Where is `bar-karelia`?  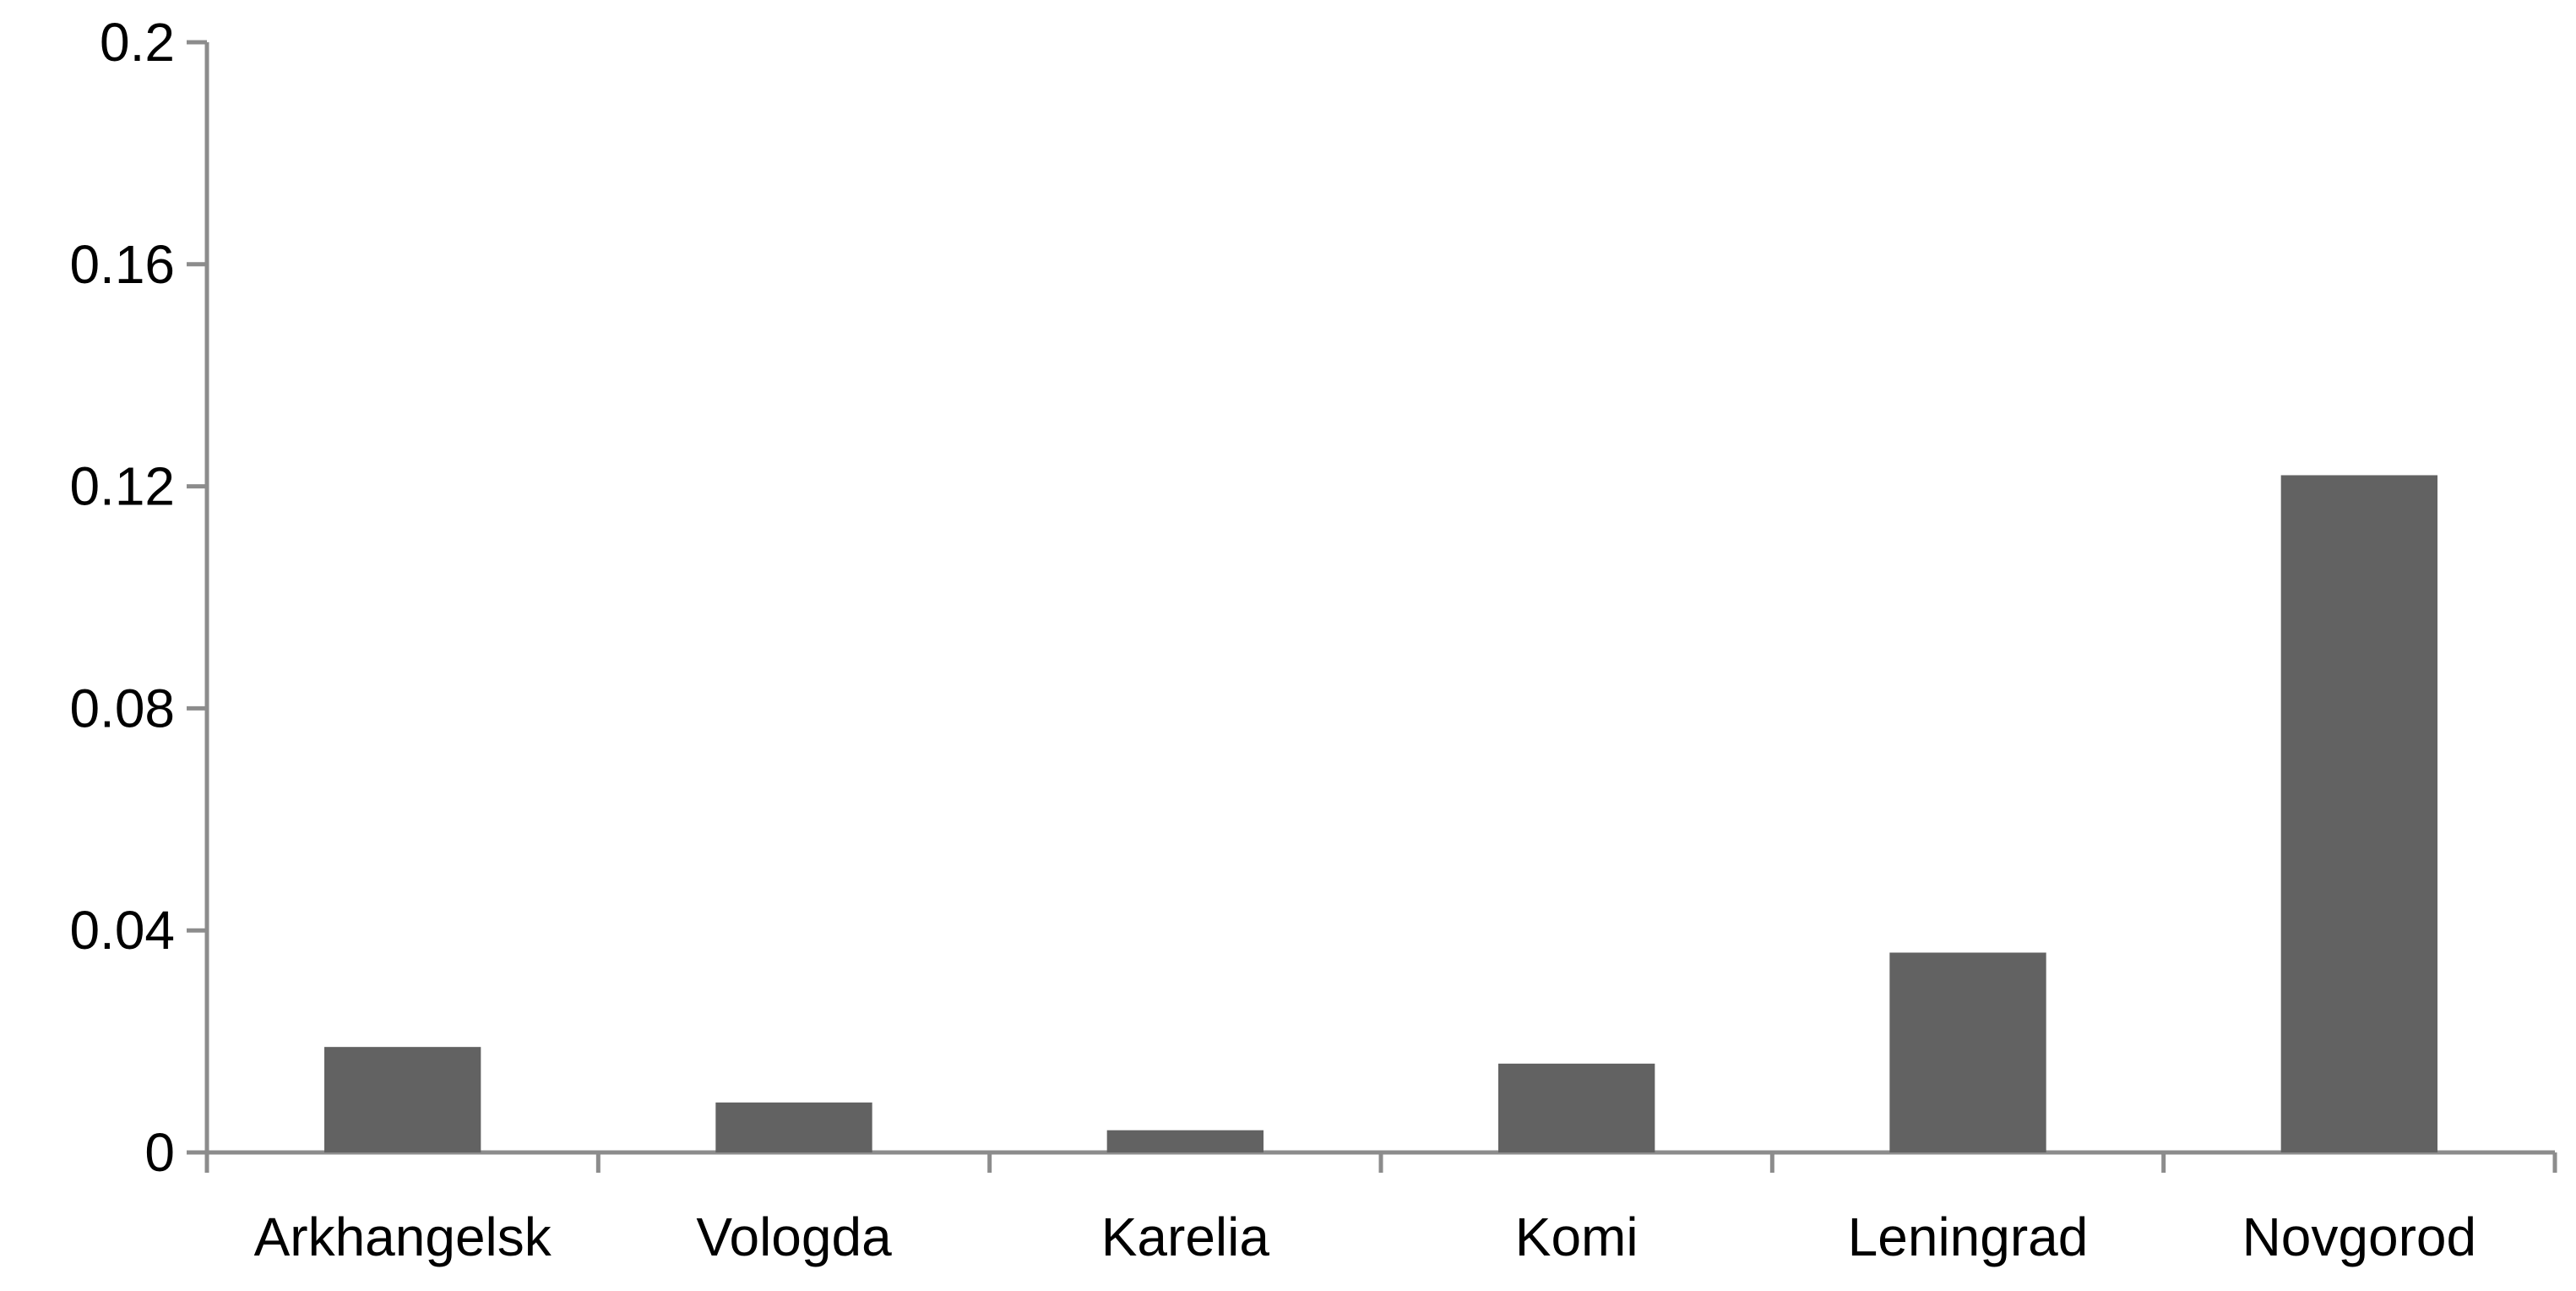 bar-karelia is located at coordinates (1185, 1141).